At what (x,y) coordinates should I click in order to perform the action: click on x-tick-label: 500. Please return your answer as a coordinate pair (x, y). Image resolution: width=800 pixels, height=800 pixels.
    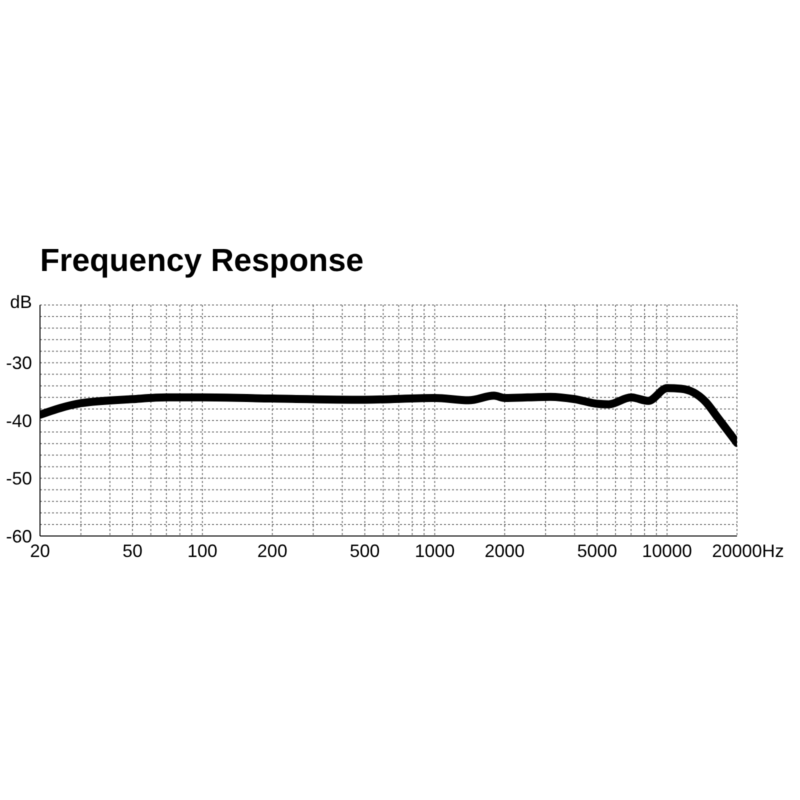
    Looking at the image, I should click on (365, 550).